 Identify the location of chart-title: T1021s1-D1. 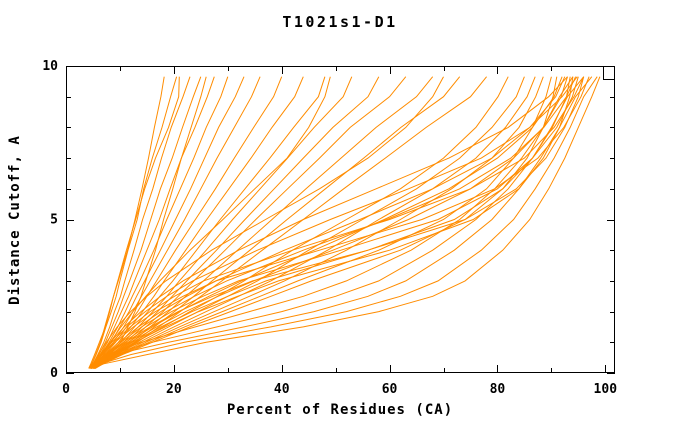
(340, 22).